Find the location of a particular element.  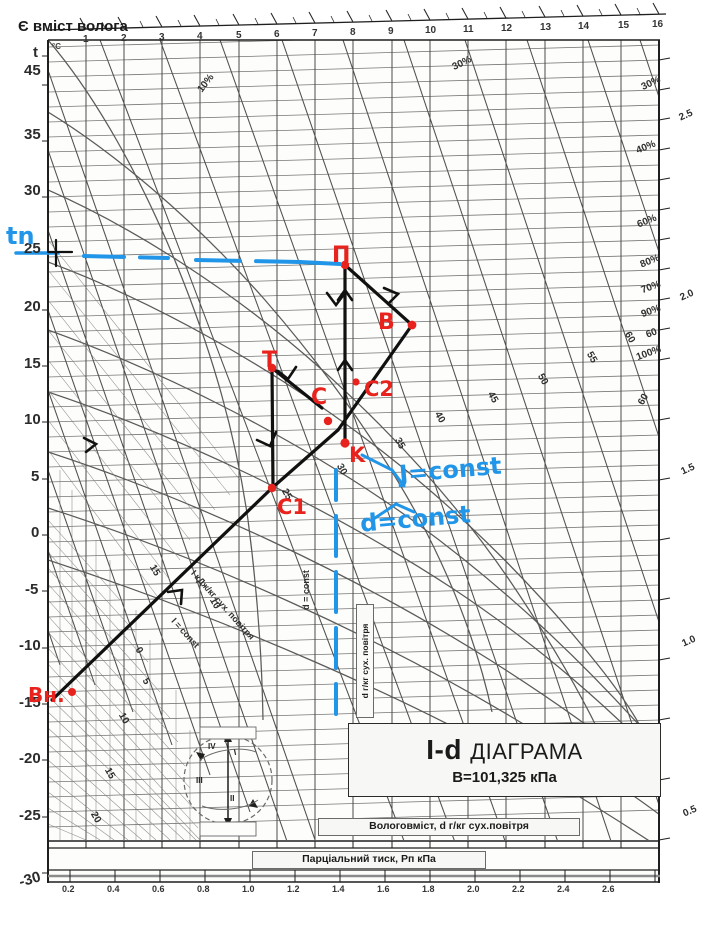

p-tick-9: 2.0 is located at coordinates (473, 889).